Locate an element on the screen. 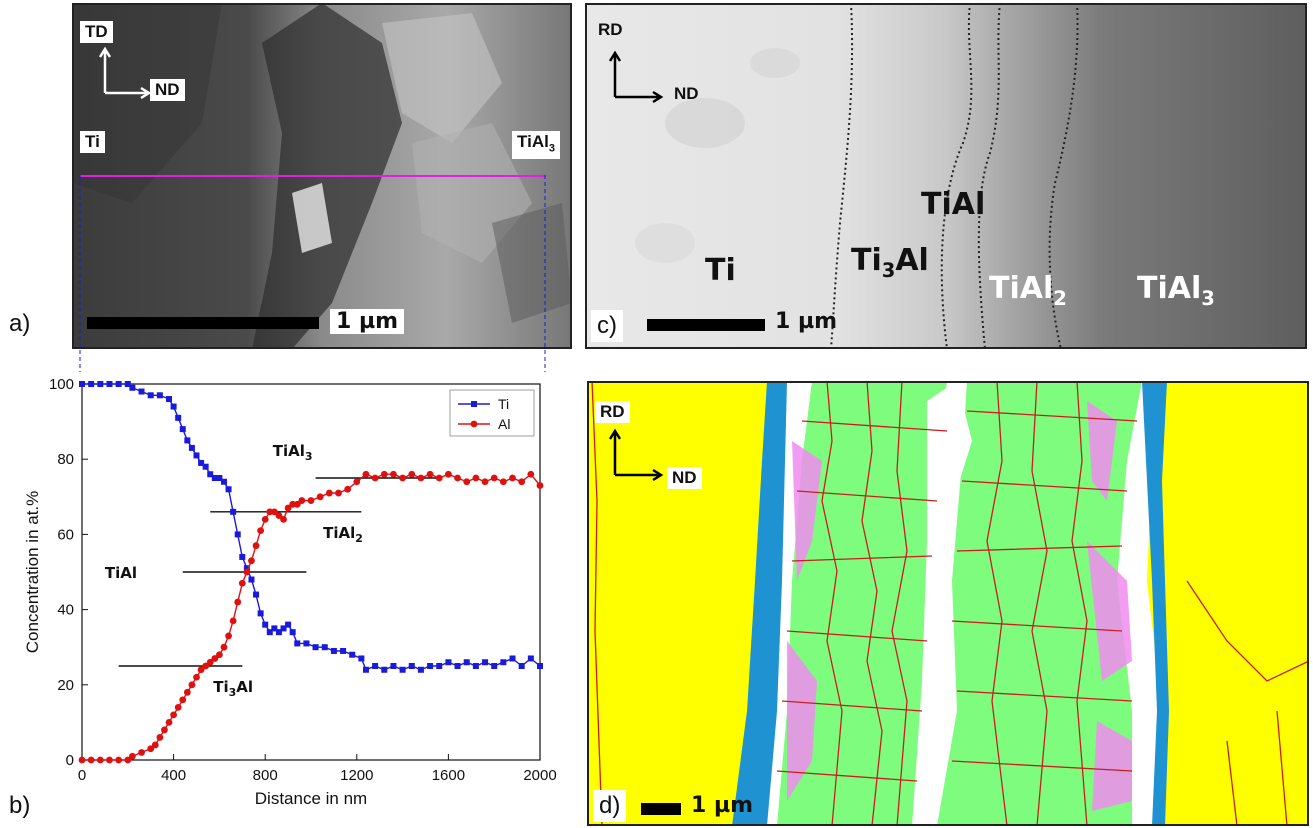 The width and height of the screenshot is (1313, 828). phase-tial: TiAl is located at coordinates (953, 204).